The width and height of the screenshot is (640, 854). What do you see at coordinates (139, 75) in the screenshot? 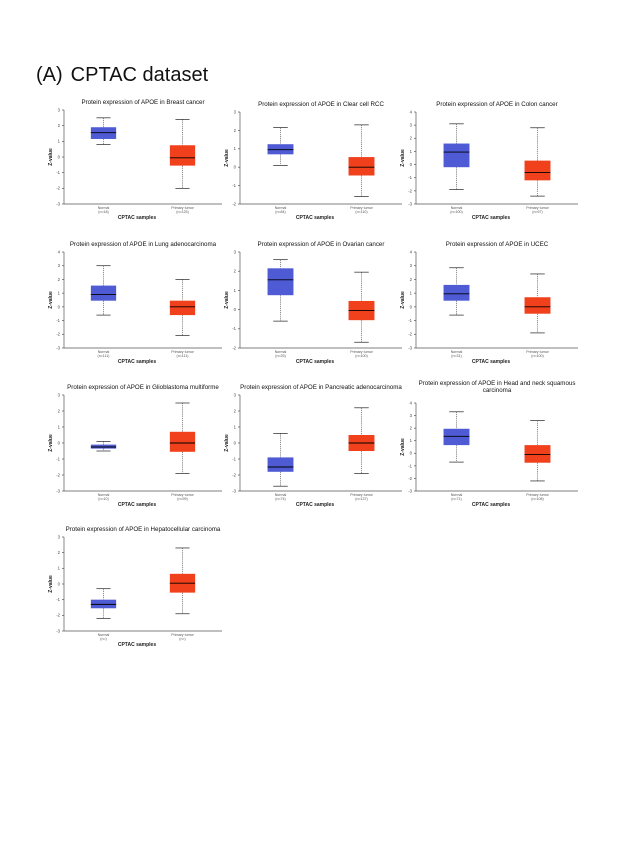
I see `dataset-title: CPTAC dataset` at bounding box center [139, 75].